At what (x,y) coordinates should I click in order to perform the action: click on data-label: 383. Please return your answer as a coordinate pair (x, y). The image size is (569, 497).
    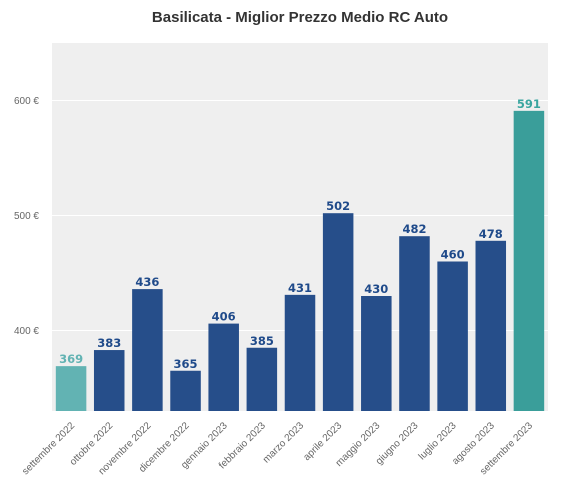
    Looking at the image, I should click on (109, 343).